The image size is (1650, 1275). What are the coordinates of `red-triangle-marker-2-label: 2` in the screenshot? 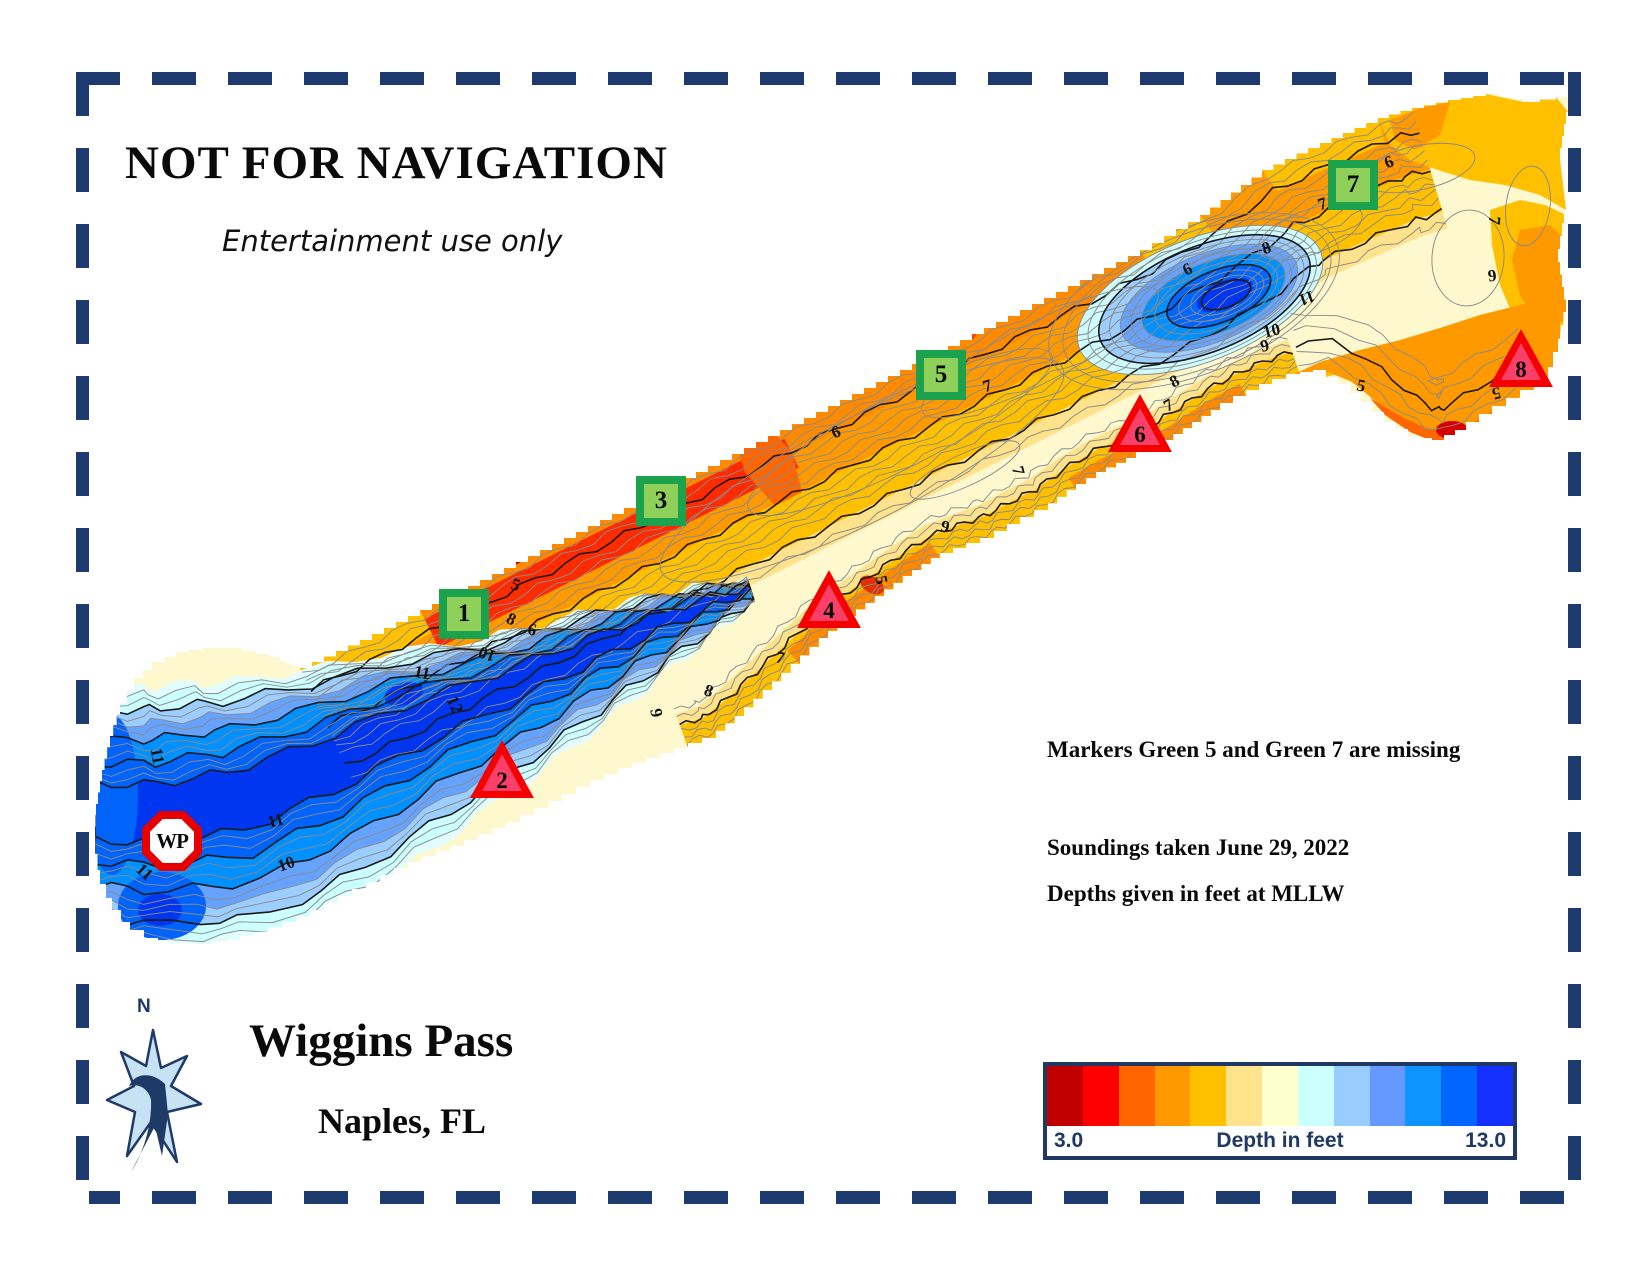 It's located at (502, 781).